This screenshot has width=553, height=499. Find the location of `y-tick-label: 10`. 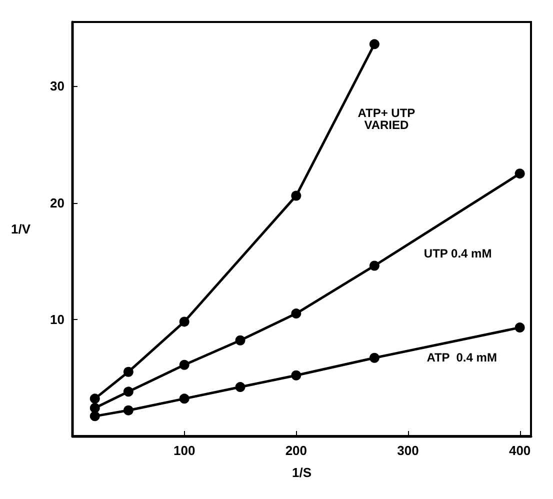

y-tick-label: 10 is located at coordinates (57, 319).